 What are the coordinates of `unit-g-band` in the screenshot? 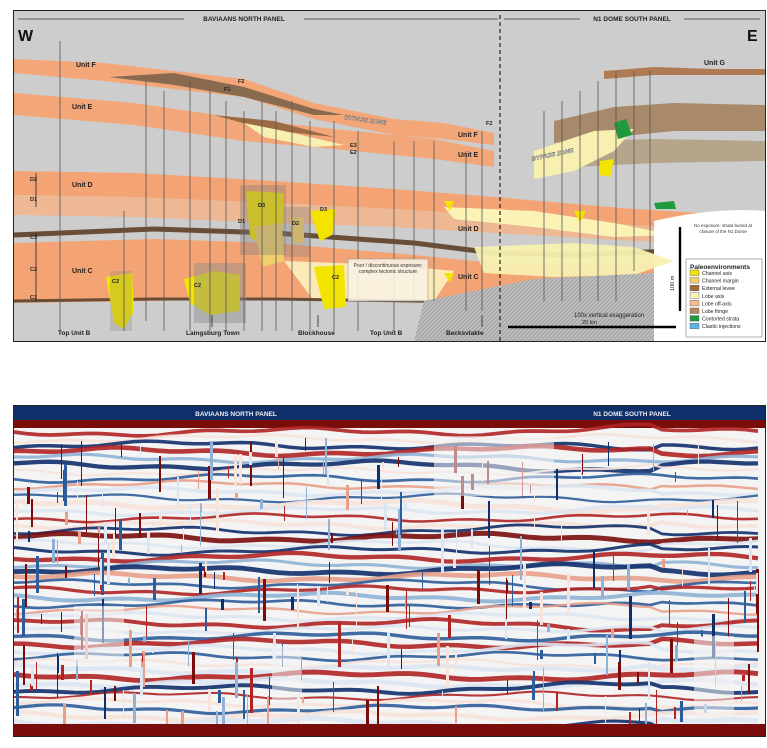 It's located at (684, 73).